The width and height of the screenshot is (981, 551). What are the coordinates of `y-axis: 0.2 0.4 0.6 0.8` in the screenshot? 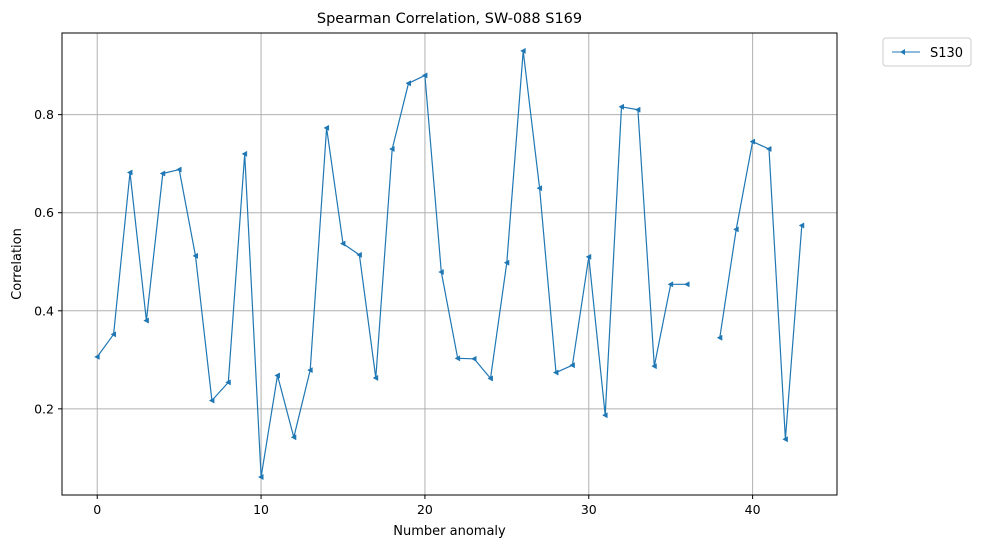 It's located at (48, 261).